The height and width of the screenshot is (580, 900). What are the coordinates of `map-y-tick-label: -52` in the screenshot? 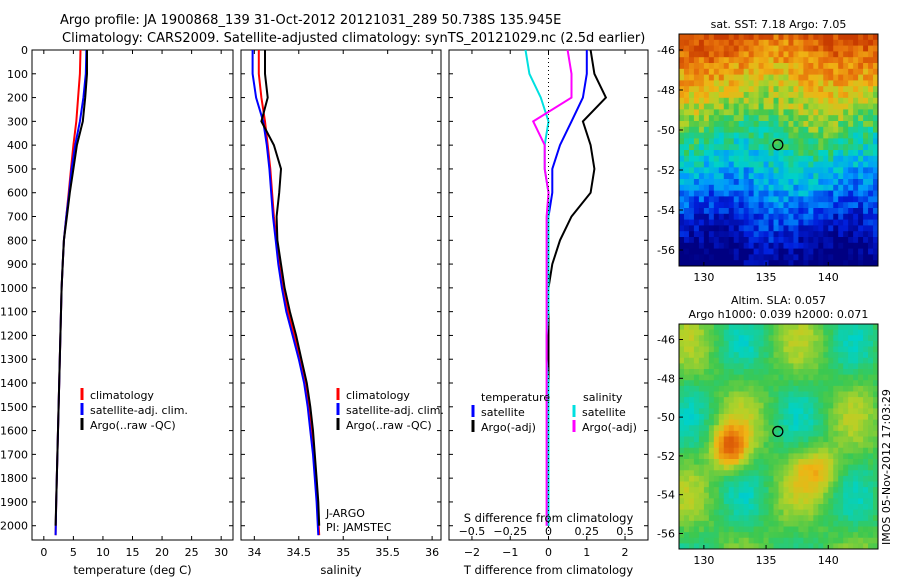 It's located at (666, 170).